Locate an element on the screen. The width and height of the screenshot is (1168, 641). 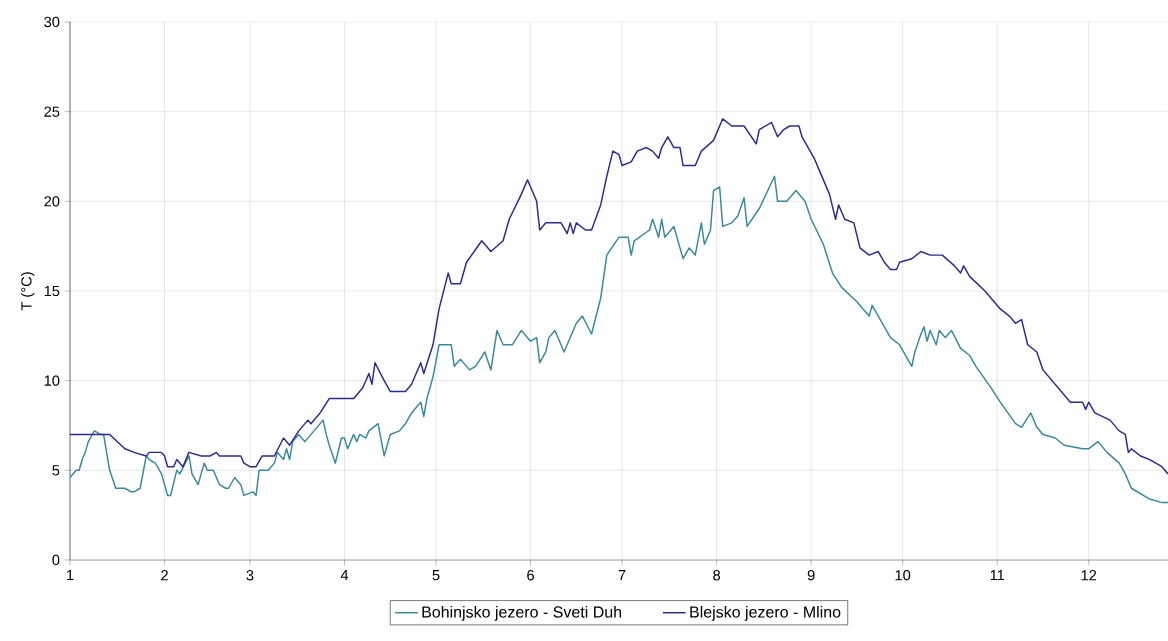
x-tick-label: 8 is located at coordinates (717, 575).